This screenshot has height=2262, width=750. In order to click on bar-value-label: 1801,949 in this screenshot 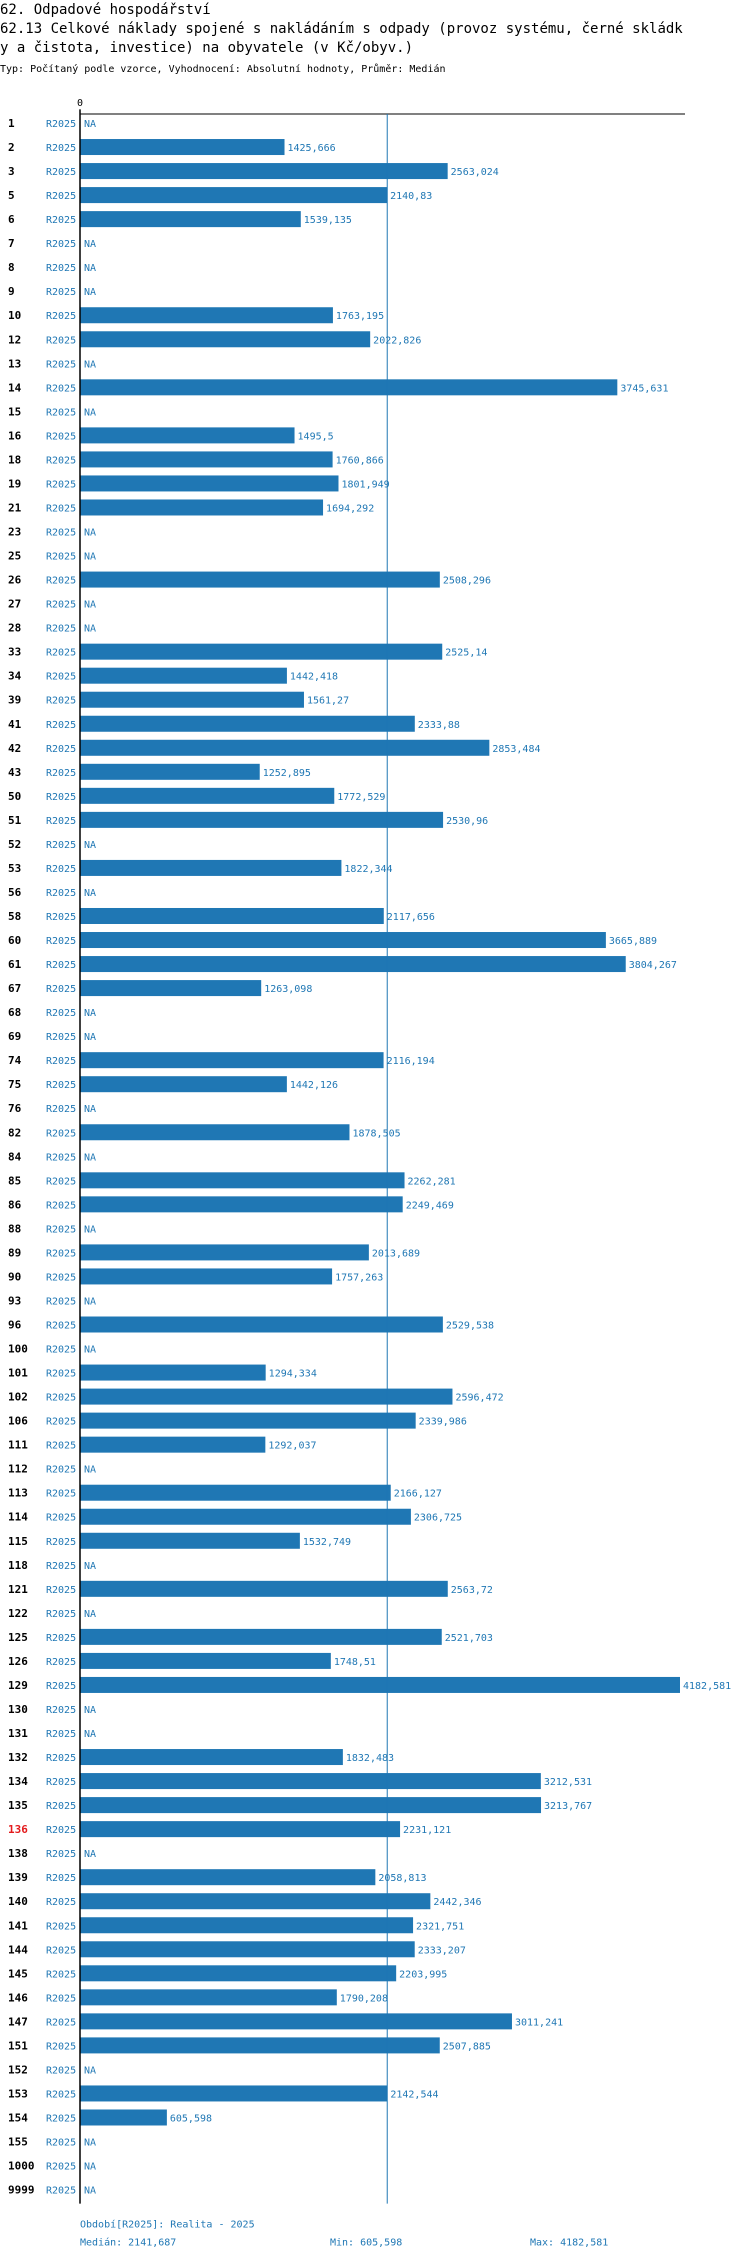, I will do `click(365, 484)`.